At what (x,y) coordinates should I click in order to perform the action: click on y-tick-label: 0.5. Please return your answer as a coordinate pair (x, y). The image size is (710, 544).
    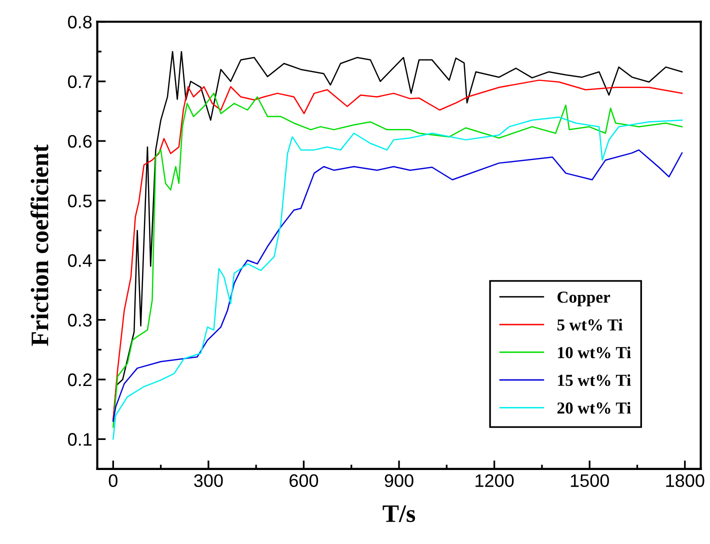
    Looking at the image, I should click on (80, 201).